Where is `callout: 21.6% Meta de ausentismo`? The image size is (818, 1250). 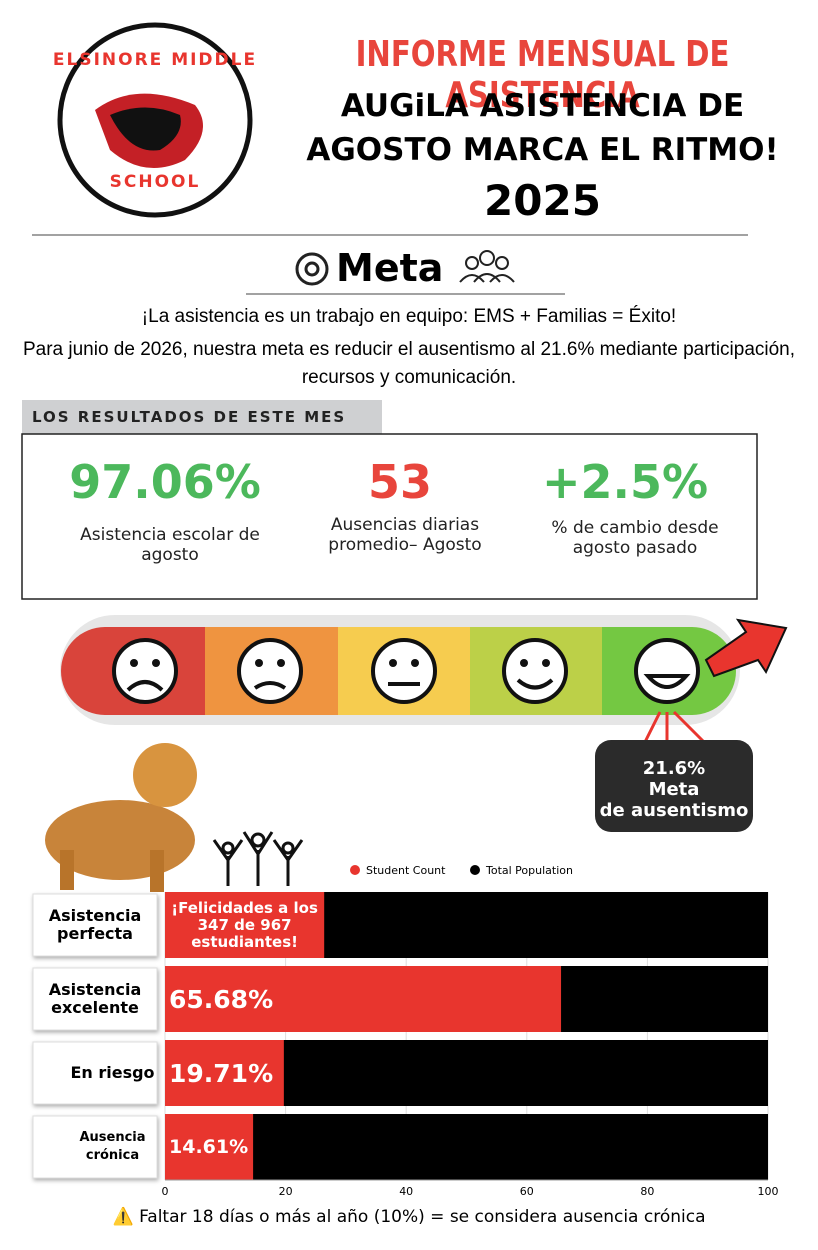 callout: 21.6% Meta de ausentismo is located at coordinates (674, 789).